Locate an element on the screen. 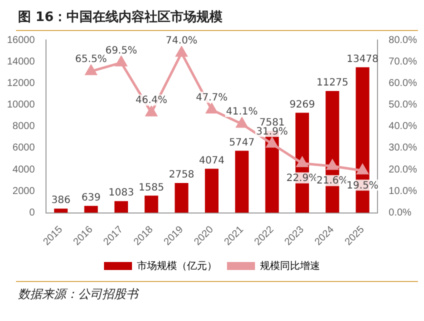 This screenshot has width=424, height=321. y2-tick-label: 50.0% is located at coordinates (403, 105).